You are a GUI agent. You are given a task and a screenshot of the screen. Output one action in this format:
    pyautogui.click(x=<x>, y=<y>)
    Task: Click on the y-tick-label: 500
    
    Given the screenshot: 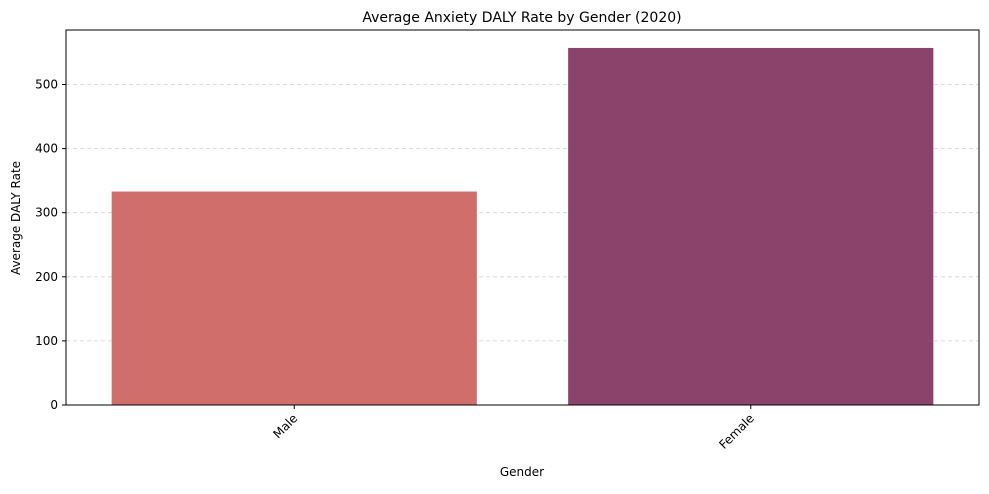 What is the action you would take?
    pyautogui.click(x=46, y=84)
    